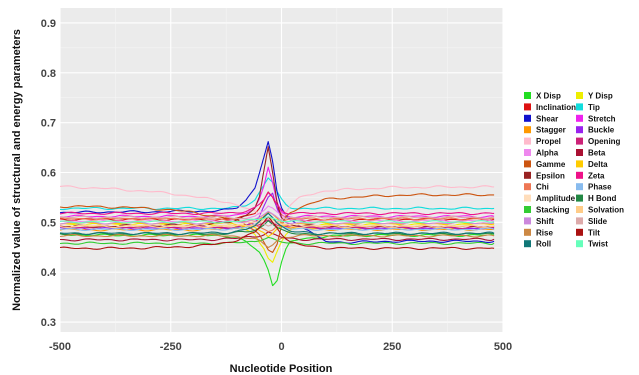 The height and width of the screenshot is (375, 639). I want to click on y-tick-label: 0.6, so click(48, 173).